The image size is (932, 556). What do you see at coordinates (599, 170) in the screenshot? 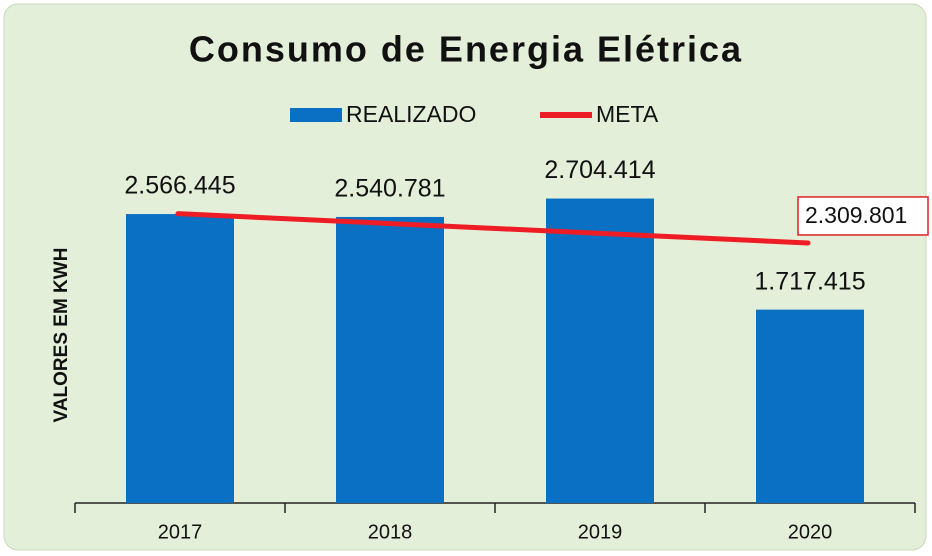
I see `data-label: 2.704.414` at bounding box center [599, 170].